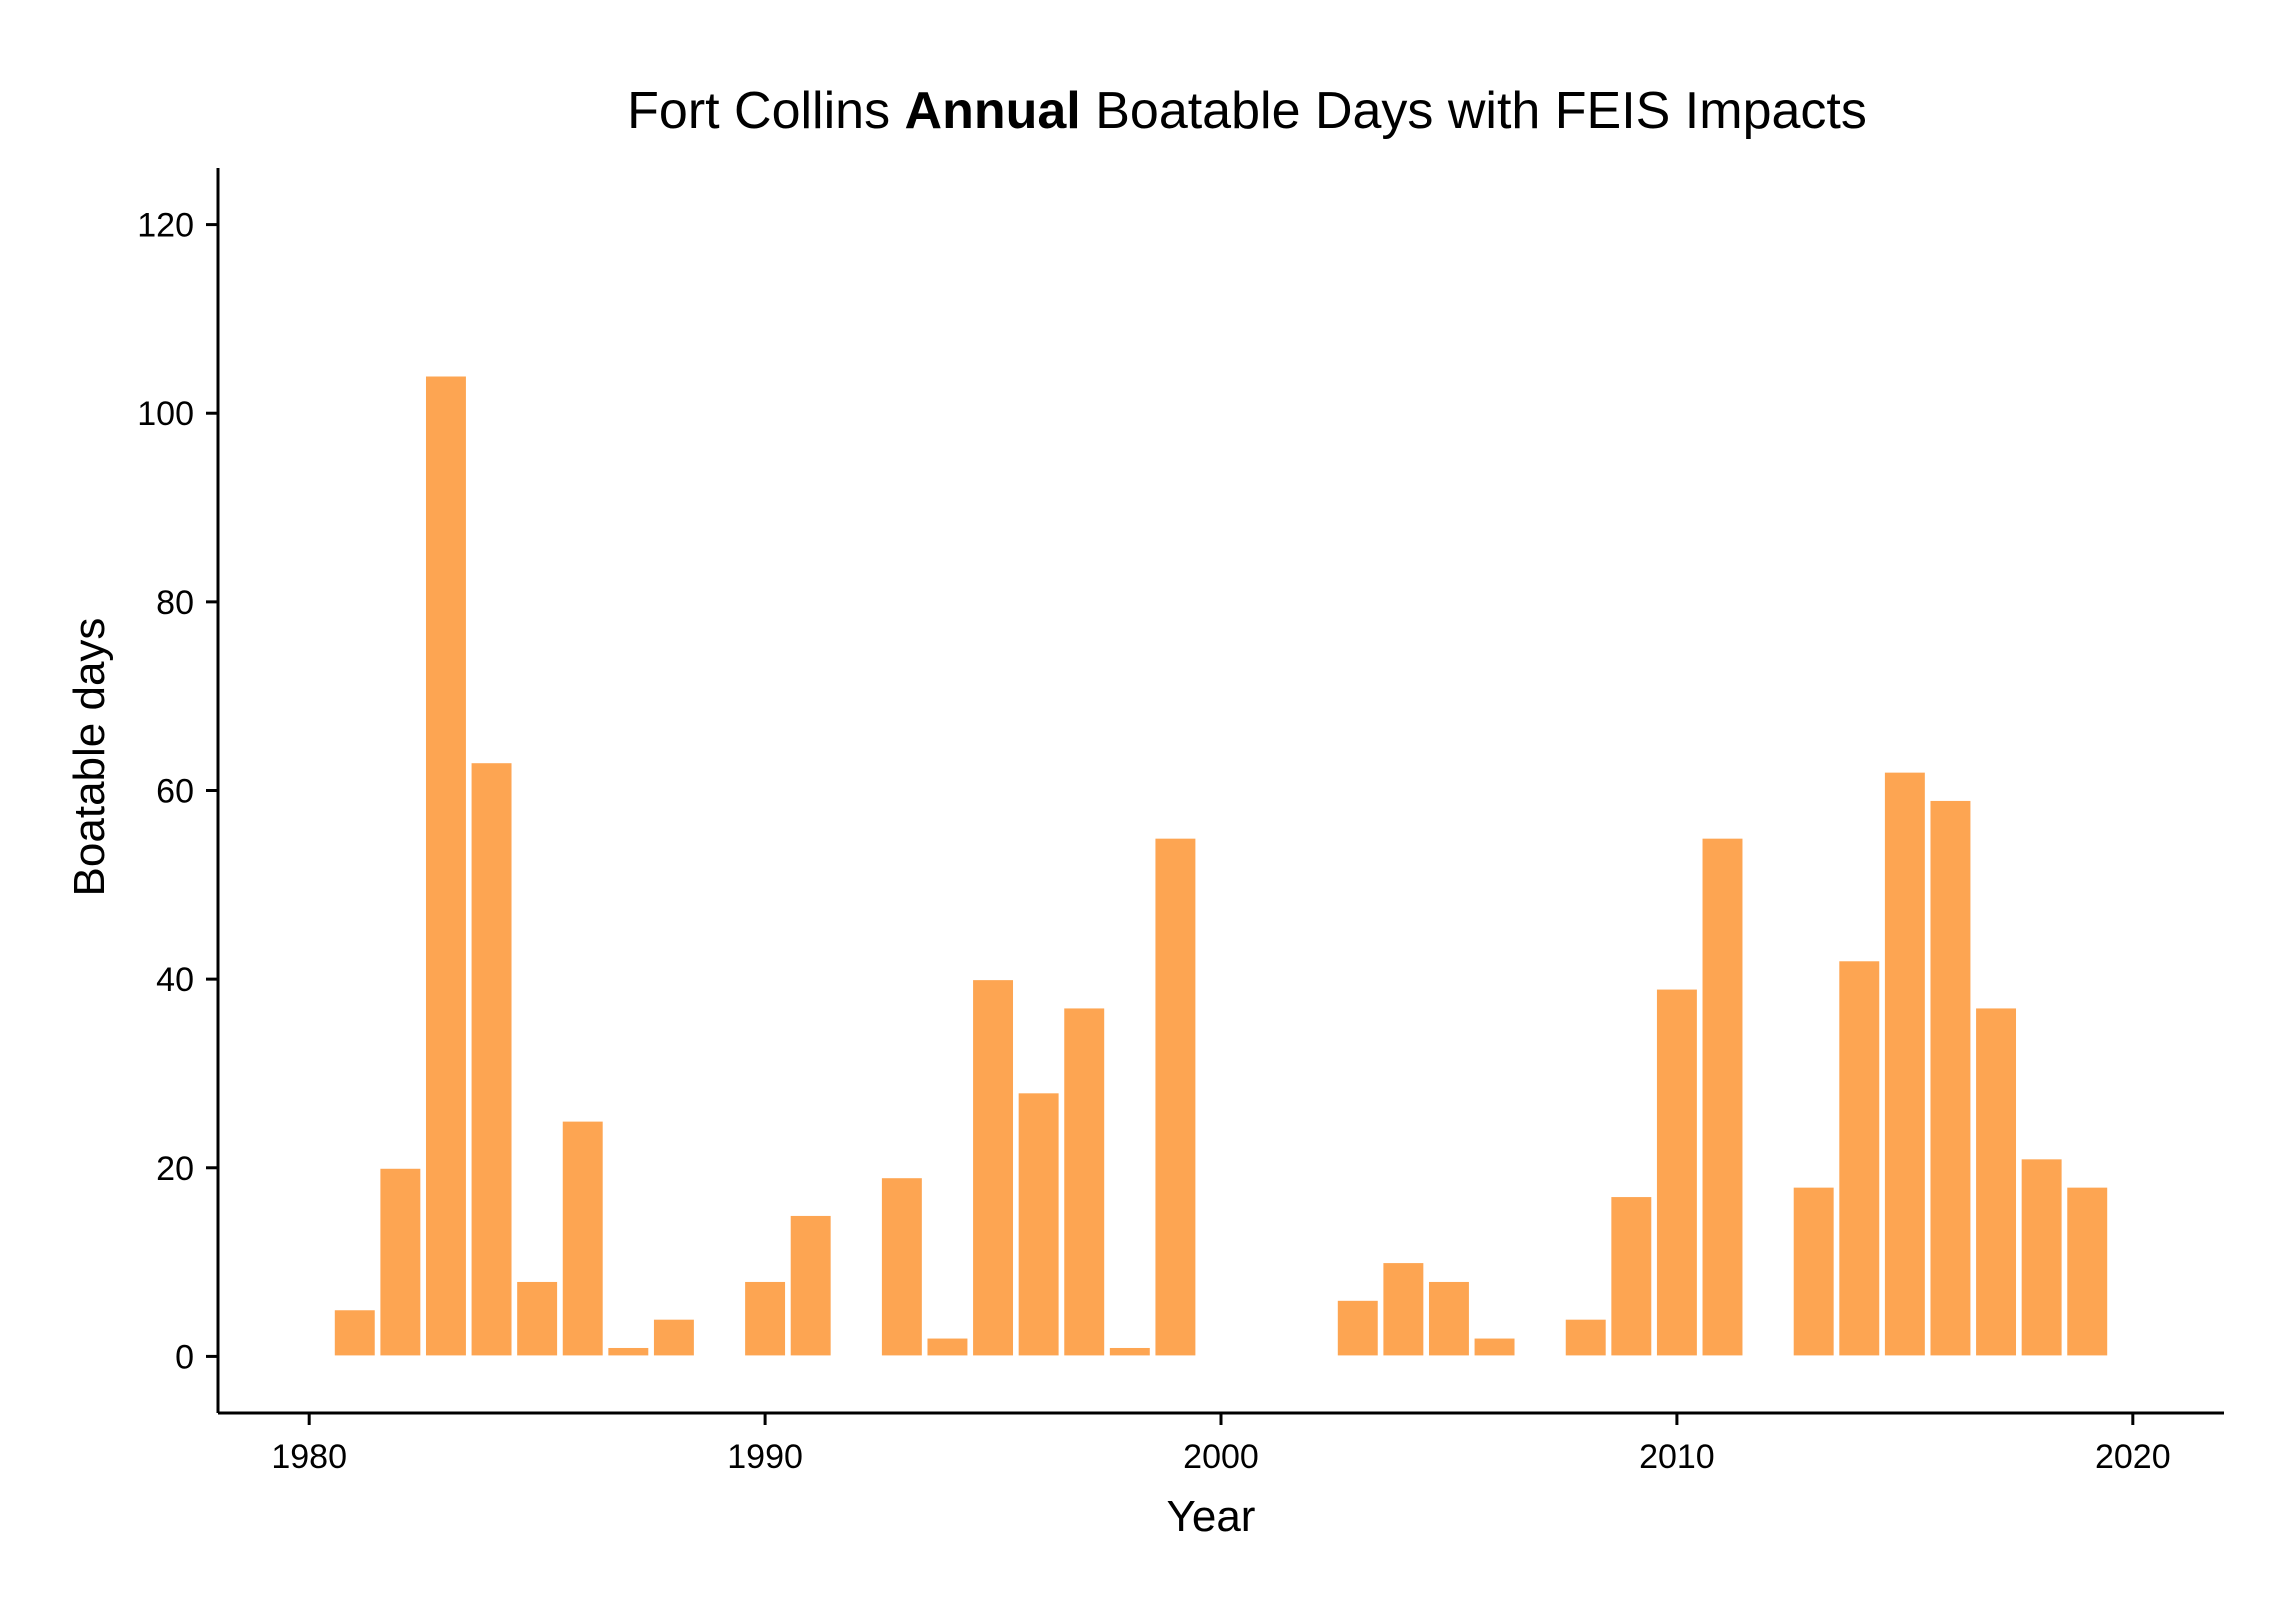 The height and width of the screenshot is (1611, 2283). I want to click on bar-2008, so click(1585, 1337).